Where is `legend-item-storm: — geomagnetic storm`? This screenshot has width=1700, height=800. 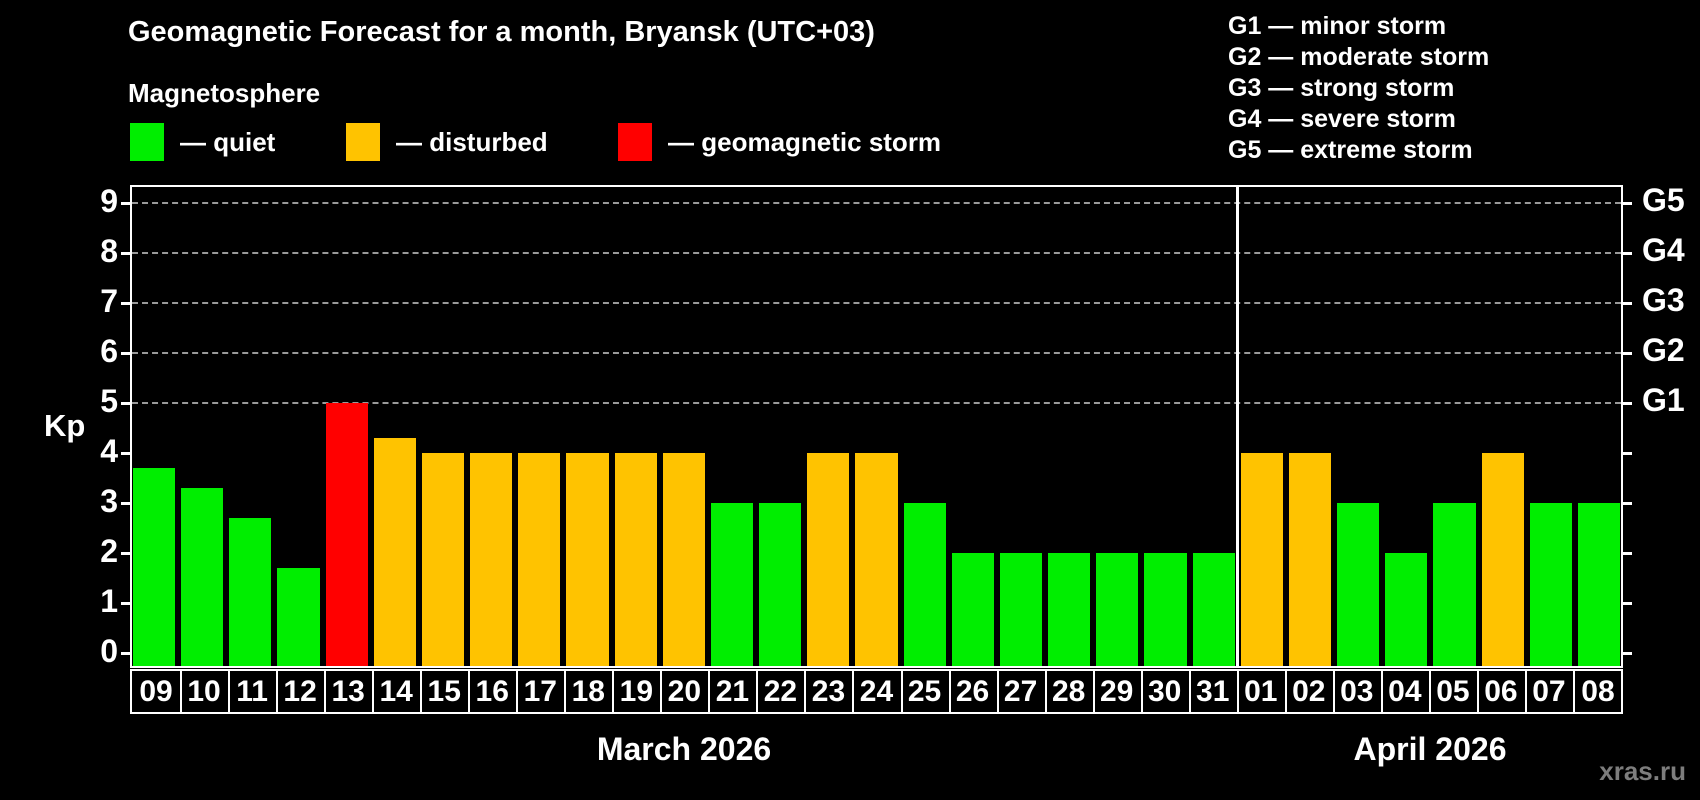
legend-item-storm: — geomagnetic storm is located at coordinates (779, 142).